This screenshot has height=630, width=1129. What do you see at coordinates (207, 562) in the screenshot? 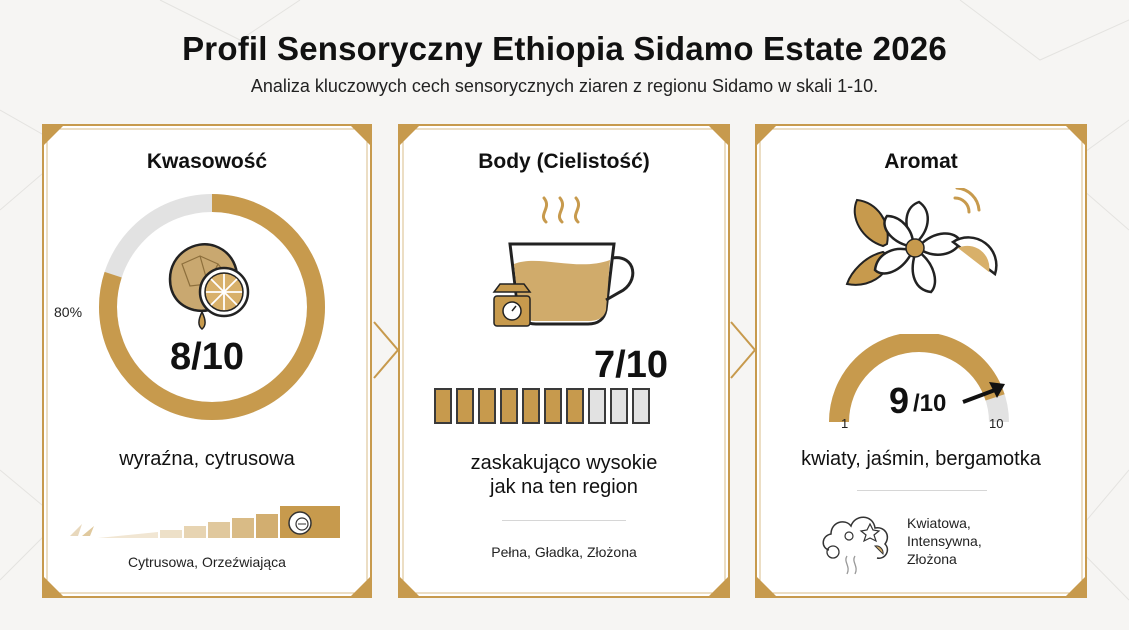
I see `acidity-footer: Cytrusowa, Orzeźwiająca` at bounding box center [207, 562].